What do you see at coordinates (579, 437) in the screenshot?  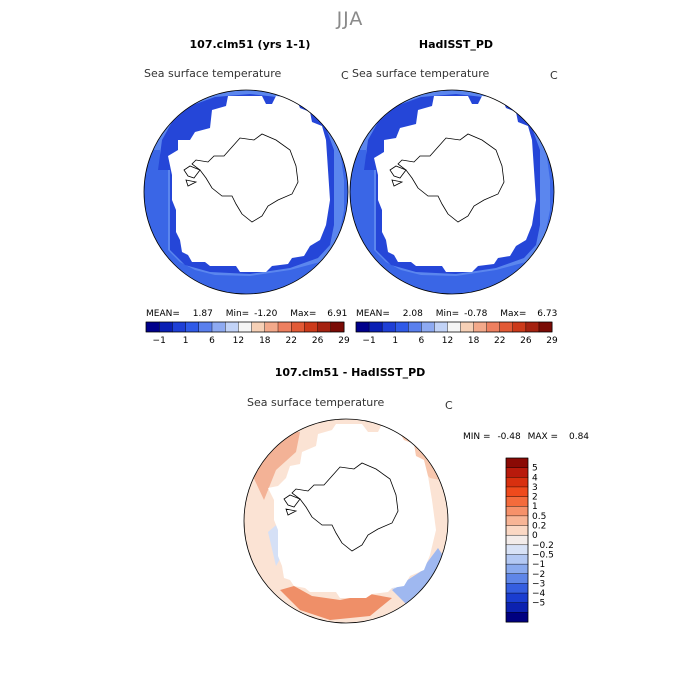 I see `max-value: 0.84` at bounding box center [579, 437].